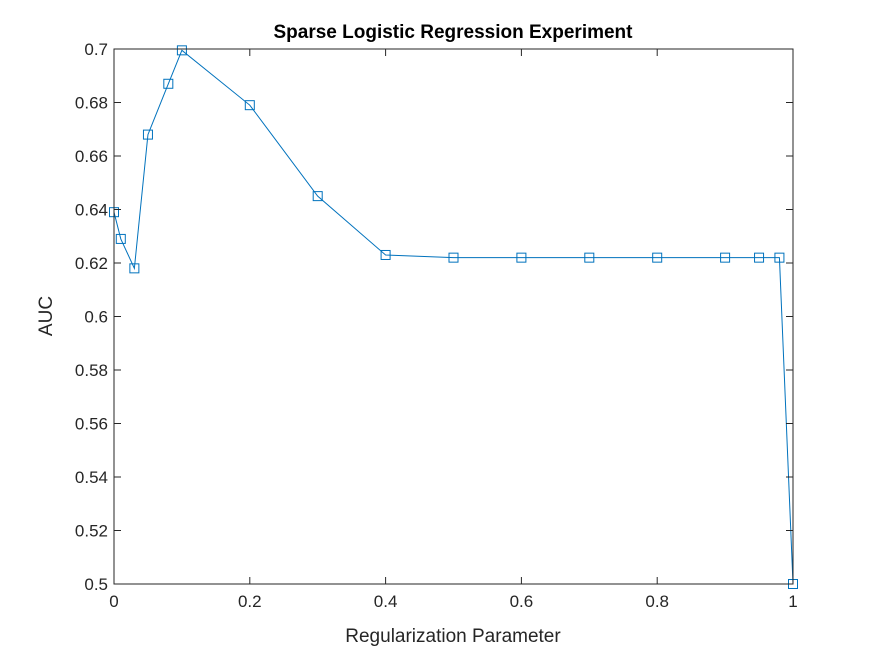  I want to click on y-tick-label: 0.68, so click(91, 103).